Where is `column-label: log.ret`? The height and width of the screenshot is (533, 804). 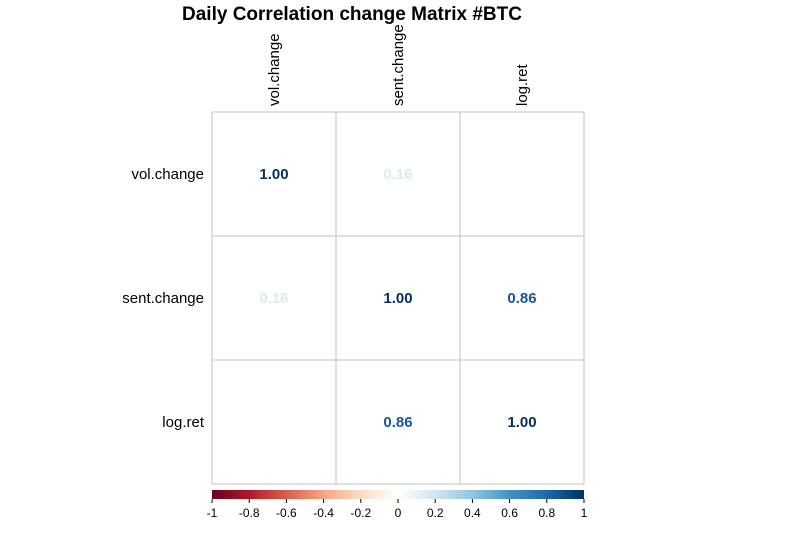 column-label: log.ret is located at coordinates (522, 84).